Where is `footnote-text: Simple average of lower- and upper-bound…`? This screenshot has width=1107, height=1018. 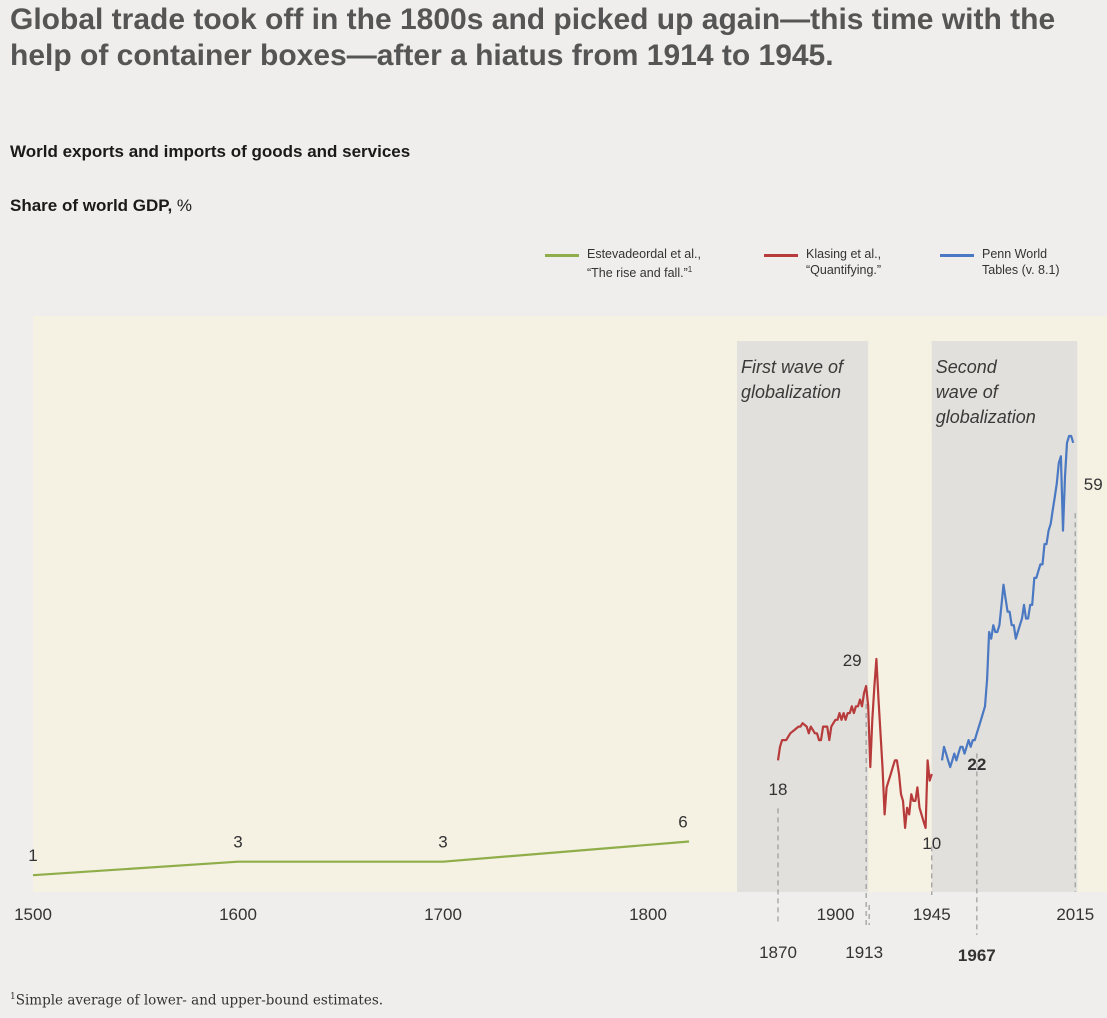
footnote-text: Simple average of lower- and upper-bound… is located at coordinates (199, 1000).